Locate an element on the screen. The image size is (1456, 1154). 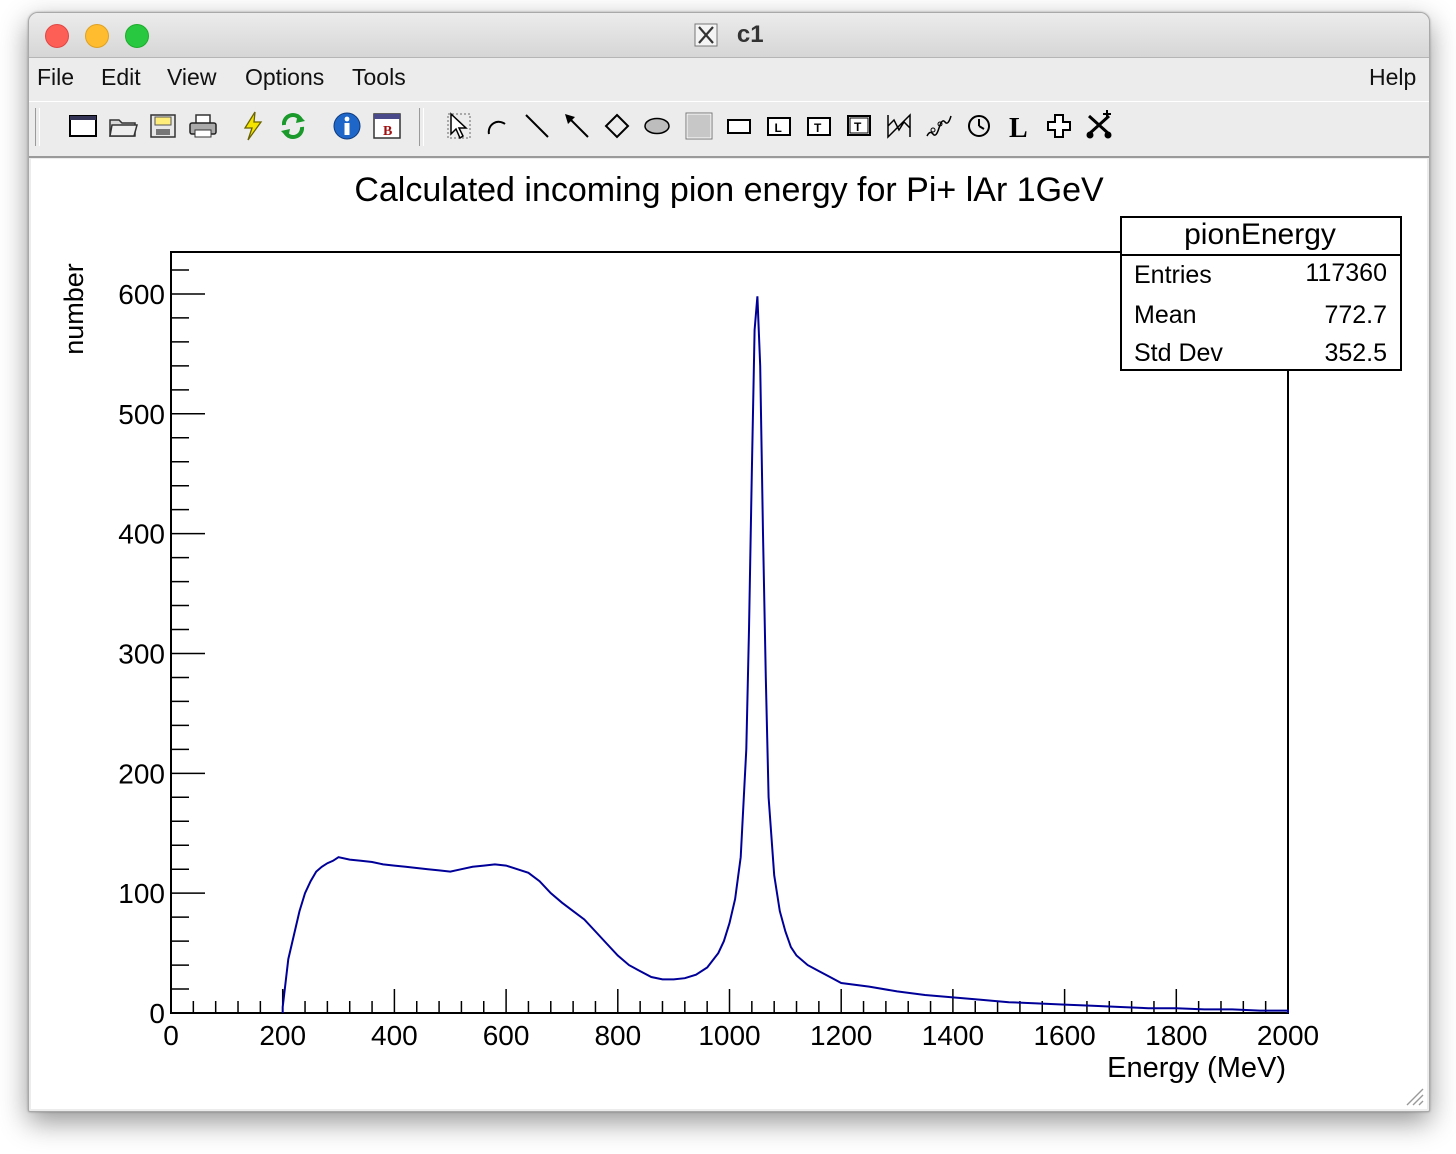
diamond-icon is located at coordinates (617, 126).